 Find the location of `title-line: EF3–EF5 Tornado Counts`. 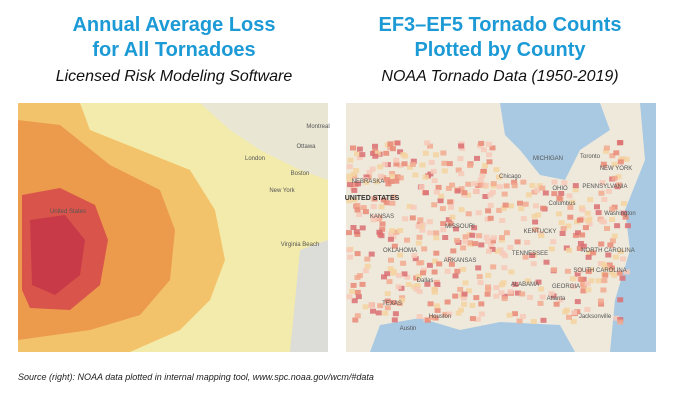

title-line: EF3–EF5 Tornado Counts is located at coordinates (500, 25).